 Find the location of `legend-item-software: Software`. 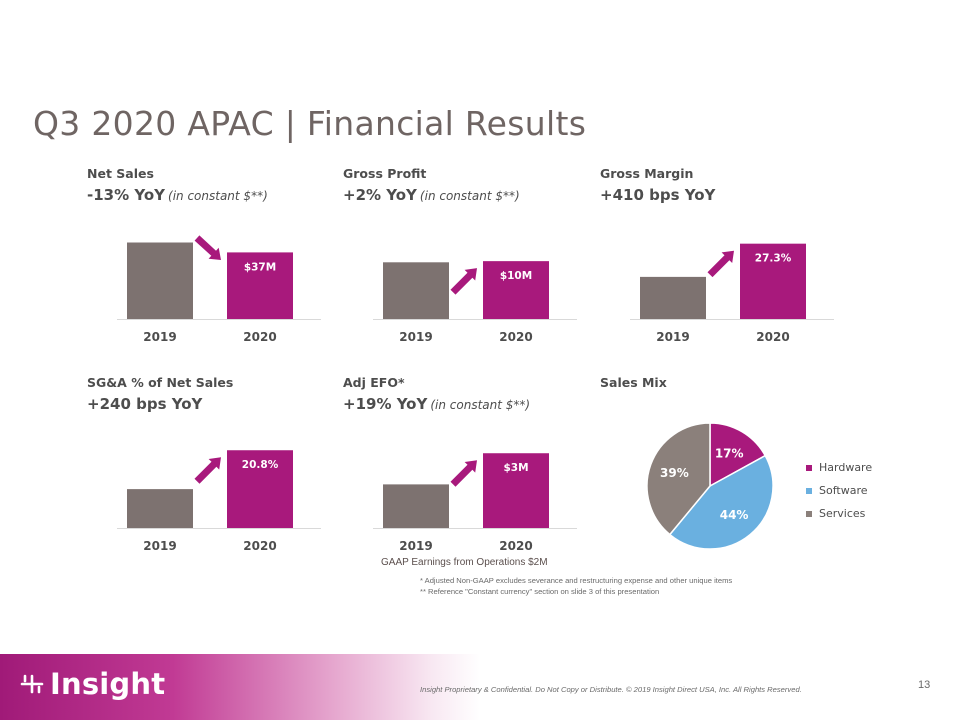

legend-item-software: Software is located at coordinates (839, 490).